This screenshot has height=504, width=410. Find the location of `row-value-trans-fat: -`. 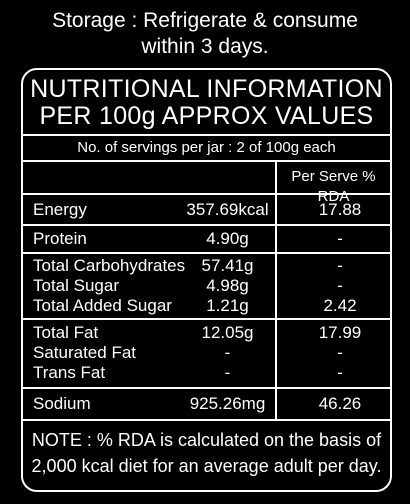

row-value-trans-fat: - is located at coordinates (227, 372).